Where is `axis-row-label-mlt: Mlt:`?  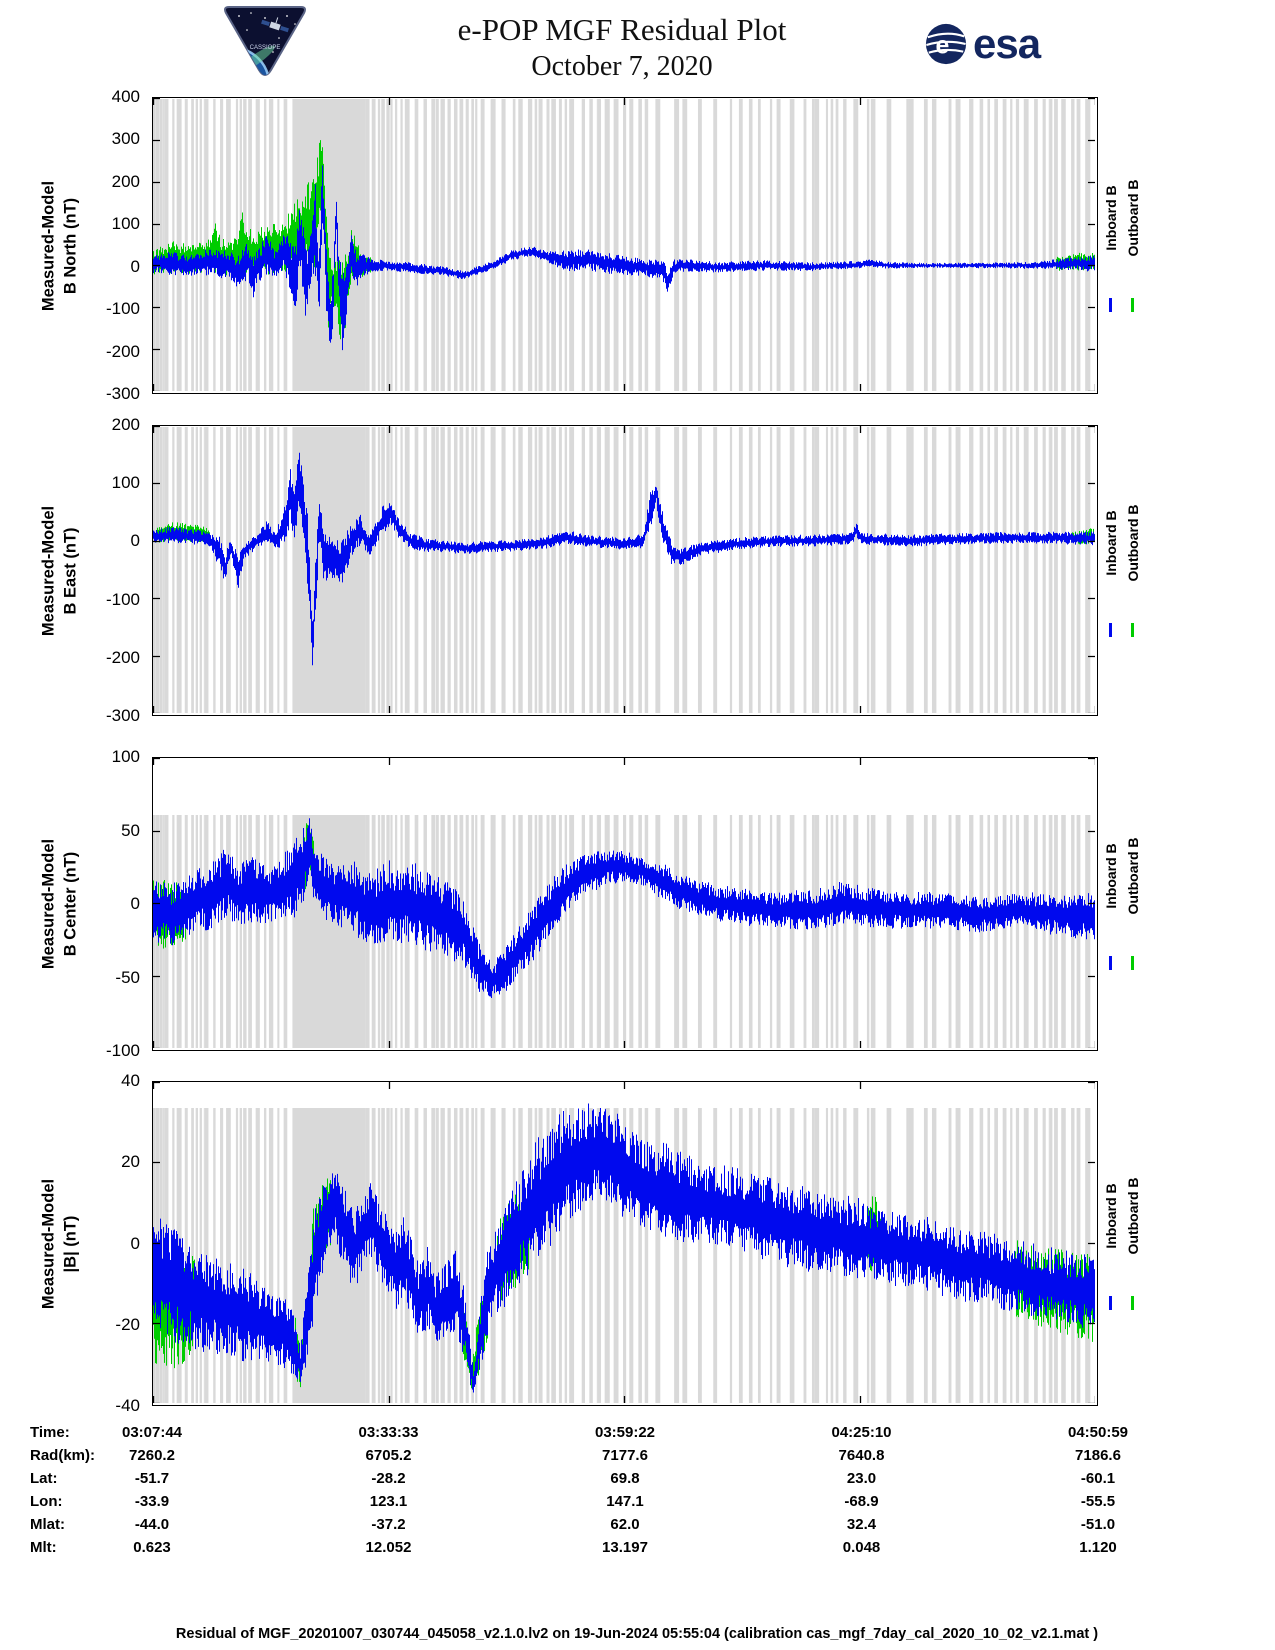 axis-row-label-mlt: Mlt: is located at coordinates (43, 1547).